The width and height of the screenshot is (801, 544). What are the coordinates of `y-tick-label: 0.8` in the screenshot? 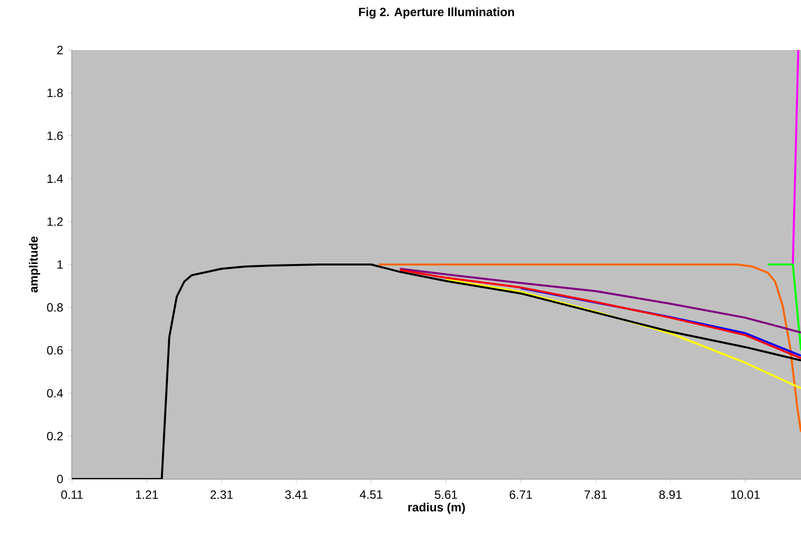 It's located at (55, 307).